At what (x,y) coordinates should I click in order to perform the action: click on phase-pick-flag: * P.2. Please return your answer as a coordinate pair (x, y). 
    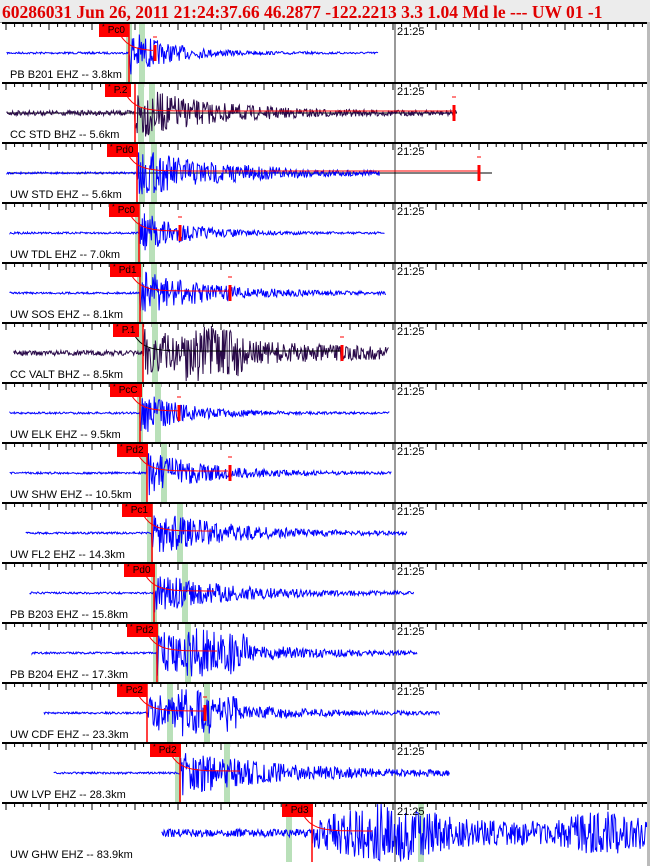
    Looking at the image, I should click on (118, 90).